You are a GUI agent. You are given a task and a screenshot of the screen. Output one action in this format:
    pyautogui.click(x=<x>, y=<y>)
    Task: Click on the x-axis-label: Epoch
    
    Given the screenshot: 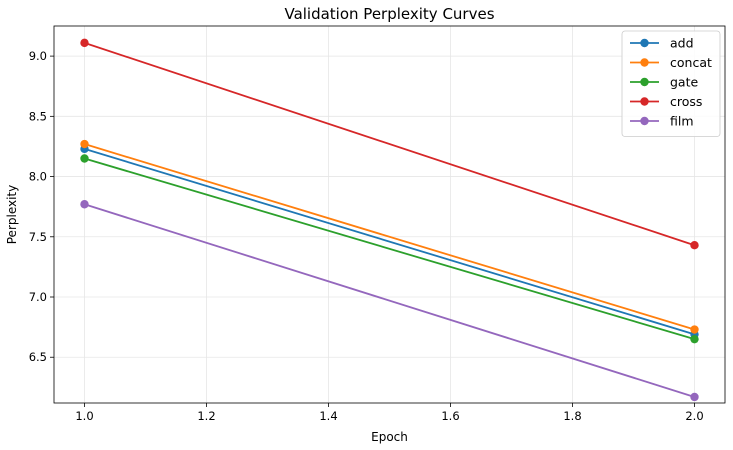 What is the action you would take?
    pyautogui.click(x=389, y=437)
    